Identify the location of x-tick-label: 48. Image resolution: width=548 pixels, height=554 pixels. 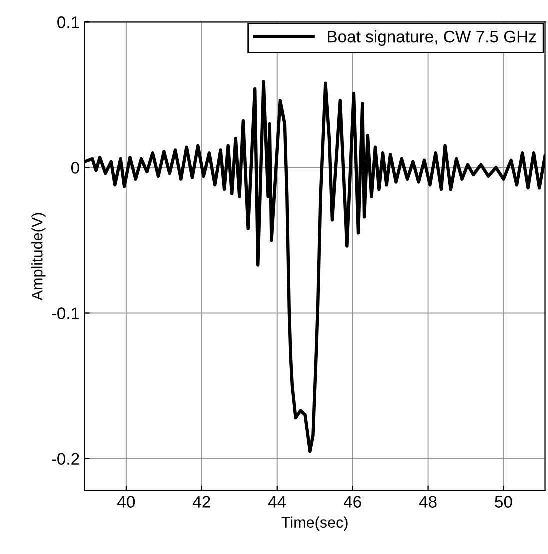
(428, 502).